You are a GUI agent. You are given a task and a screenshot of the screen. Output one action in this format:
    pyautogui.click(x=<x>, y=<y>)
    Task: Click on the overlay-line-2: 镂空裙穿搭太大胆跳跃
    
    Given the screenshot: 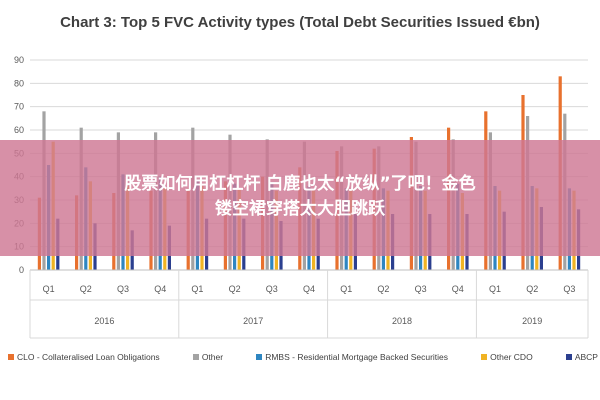 What is the action you would take?
    pyautogui.click(x=300, y=209)
    